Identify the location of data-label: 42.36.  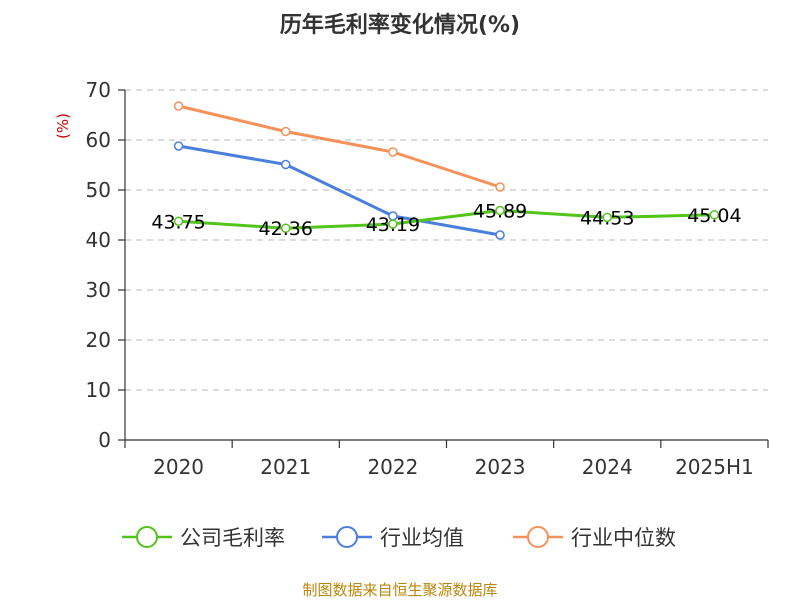
(286, 229).